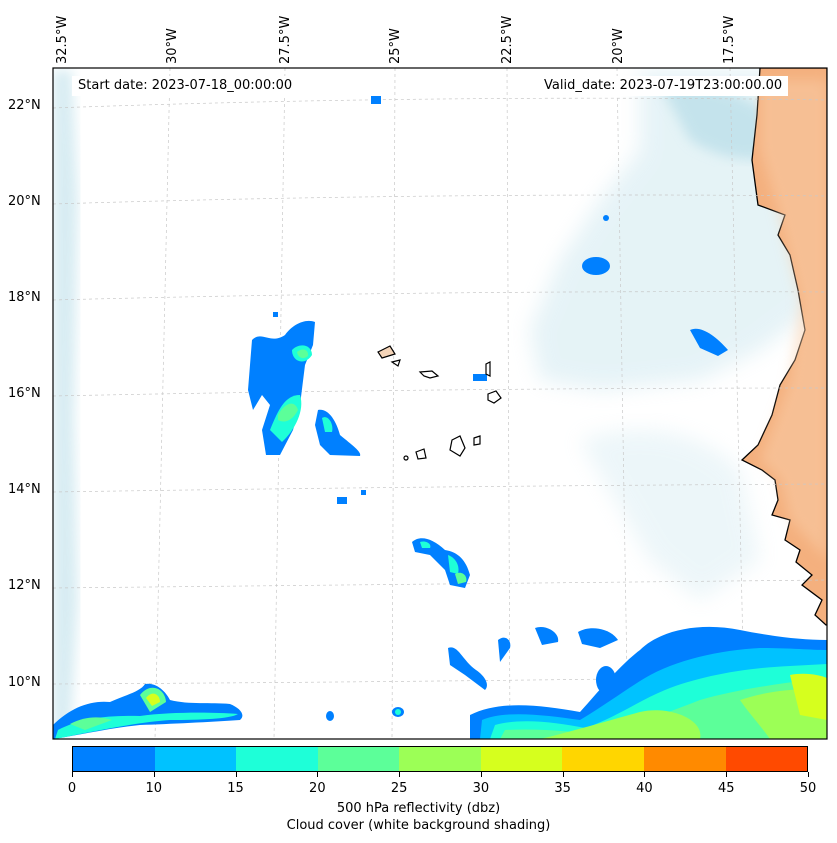  I want to click on lat-label: 22°N, so click(24, 105).